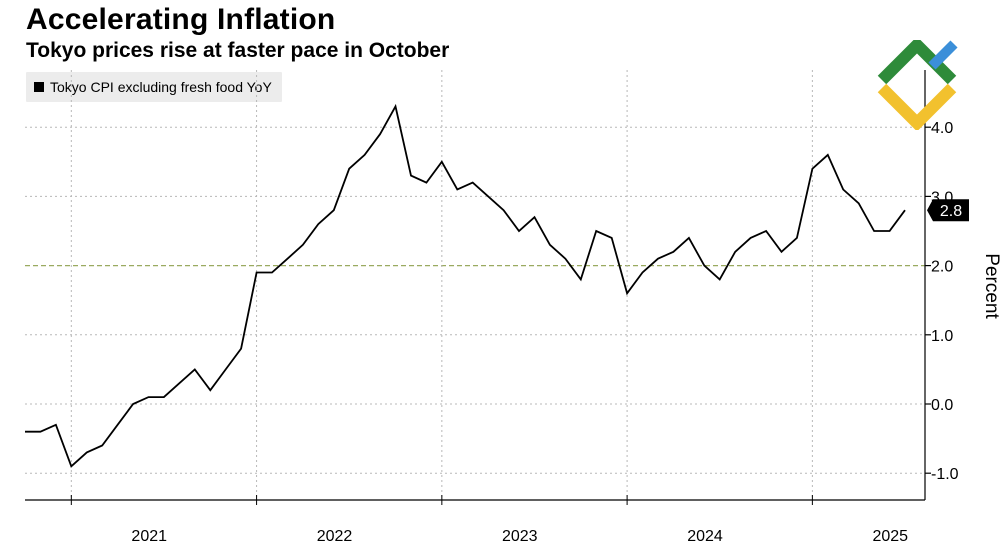 The height and width of the screenshot is (545, 1000). Describe the element at coordinates (945, 474) in the screenshot. I see `y-tick-label: -1.0` at that location.